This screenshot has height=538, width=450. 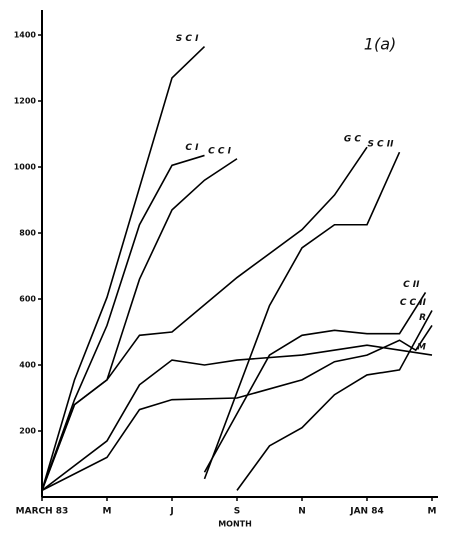 What do you see at coordinates (27, 233) in the screenshot?
I see `y-tick-label: 800` at bounding box center [27, 233].